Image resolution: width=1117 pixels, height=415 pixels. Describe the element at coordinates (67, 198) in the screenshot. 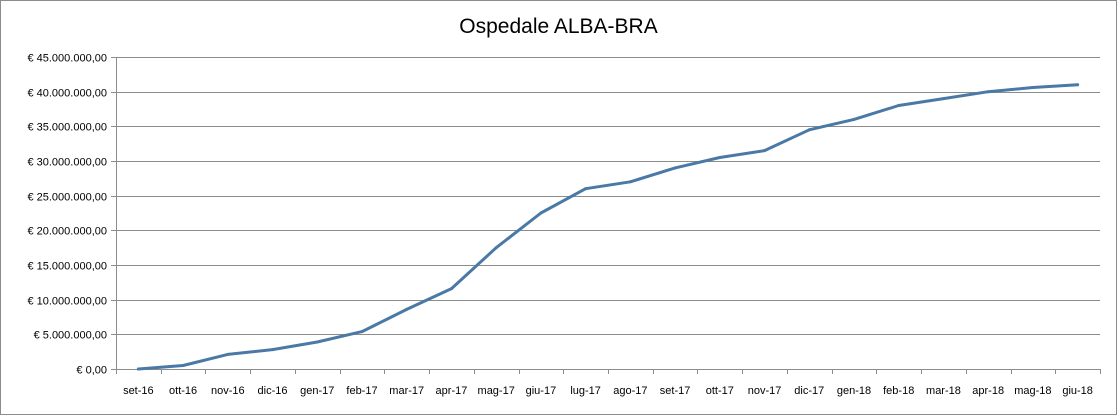

I see `y-tick-label: € 25.000.000,00` at that location.